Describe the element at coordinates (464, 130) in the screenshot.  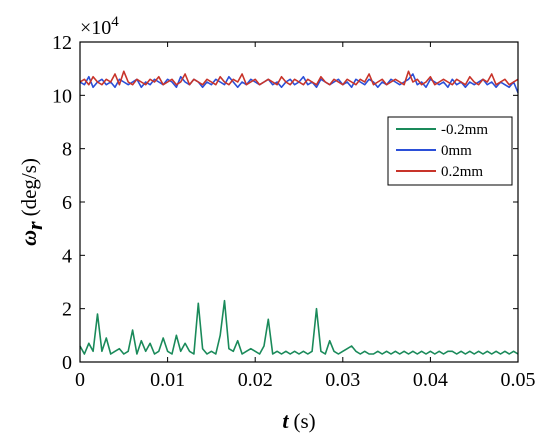
I see `legend-label-neg02: -0.2mm` at that location.